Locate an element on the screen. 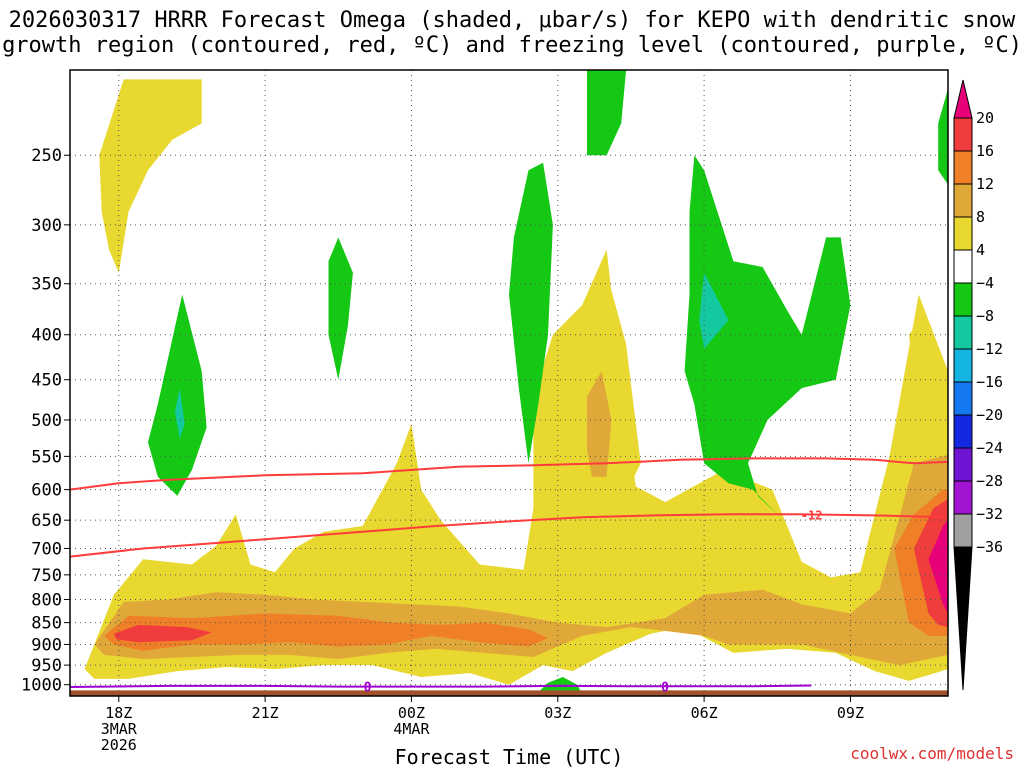 The image size is (1024, 768). x-tick-label-09Z-0: 09Z is located at coordinates (850, 713).